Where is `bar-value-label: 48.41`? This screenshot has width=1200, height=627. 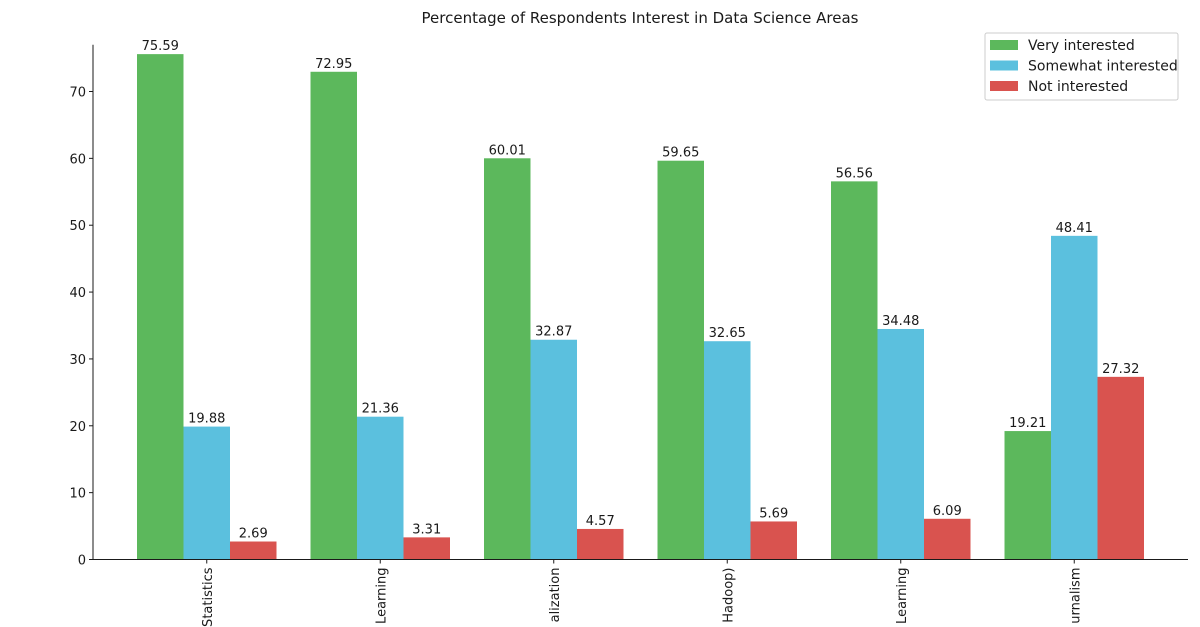
bar-value-label: 48.41 is located at coordinates (1074, 228).